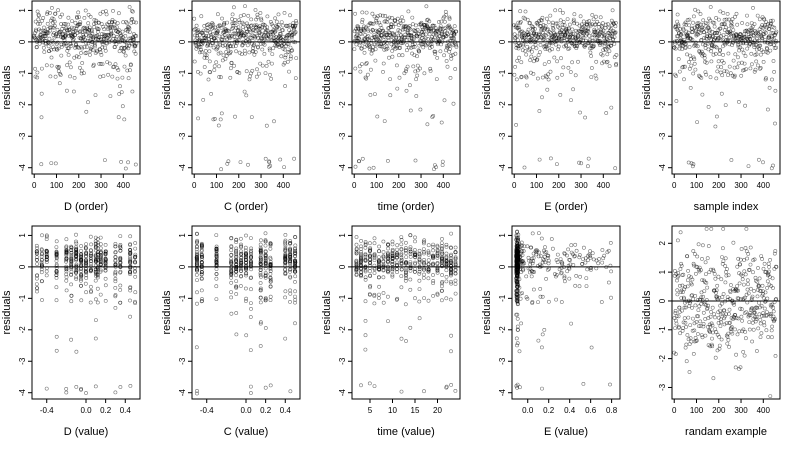 This screenshot has width=800, height=450. What do you see at coordinates (487, 87) in the screenshot?
I see `y-axis-label: residuals` at bounding box center [487, 87].